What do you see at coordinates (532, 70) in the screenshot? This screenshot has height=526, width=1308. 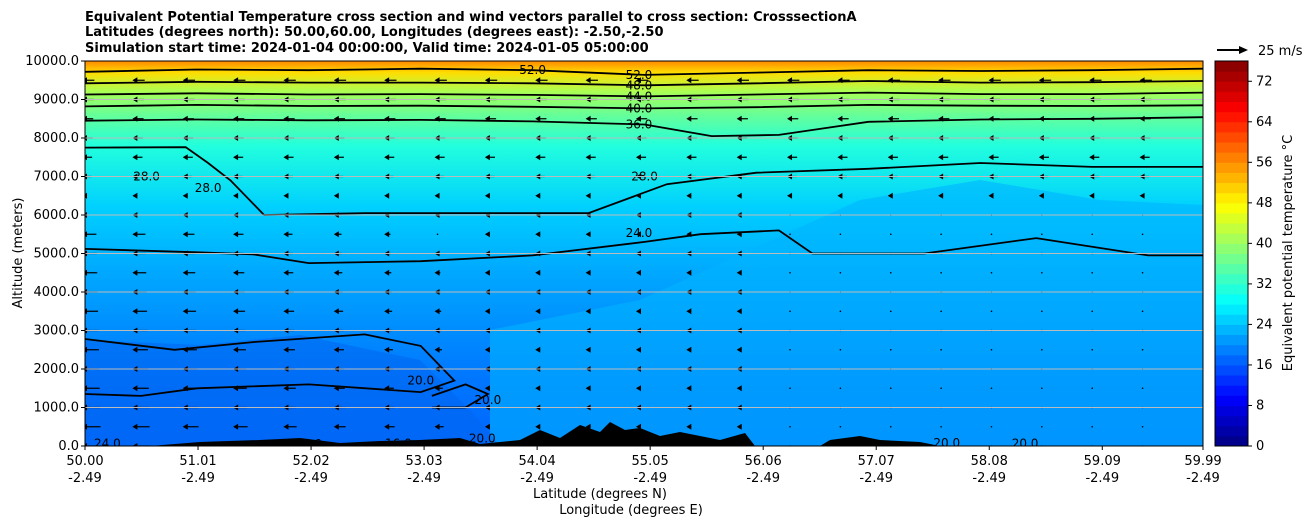 I see `contour-label: 52.0` at bounding box center [532, 70].